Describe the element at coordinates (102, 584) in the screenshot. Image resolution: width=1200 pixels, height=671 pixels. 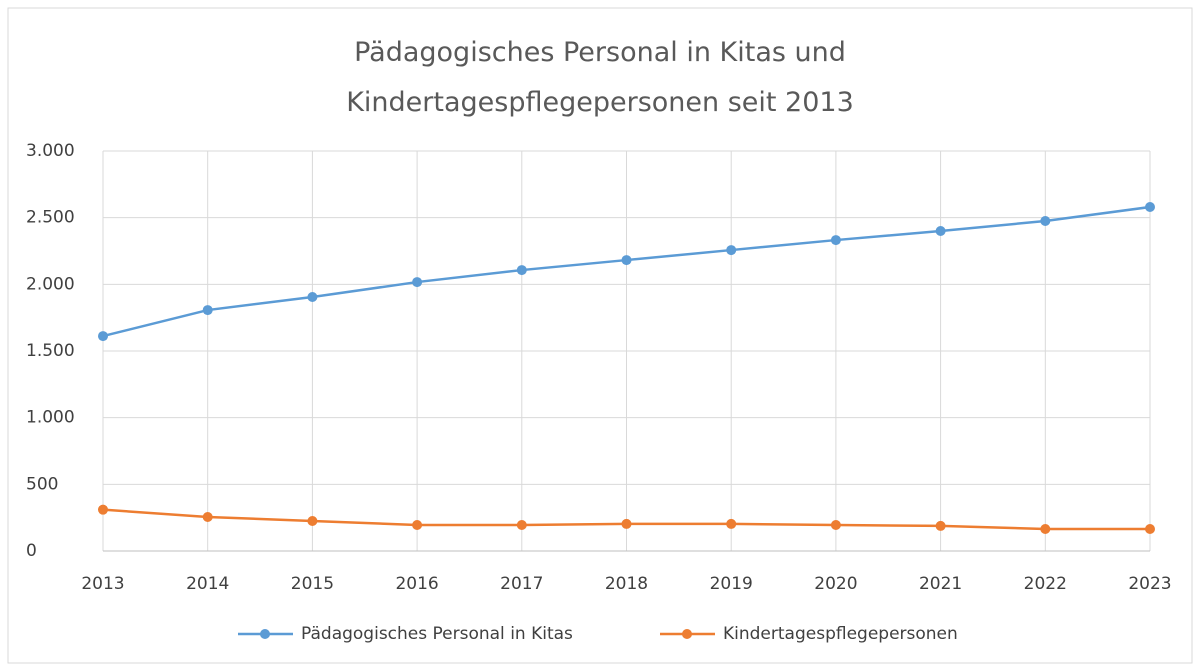
I see `x-tick-label: 2013` at that location.